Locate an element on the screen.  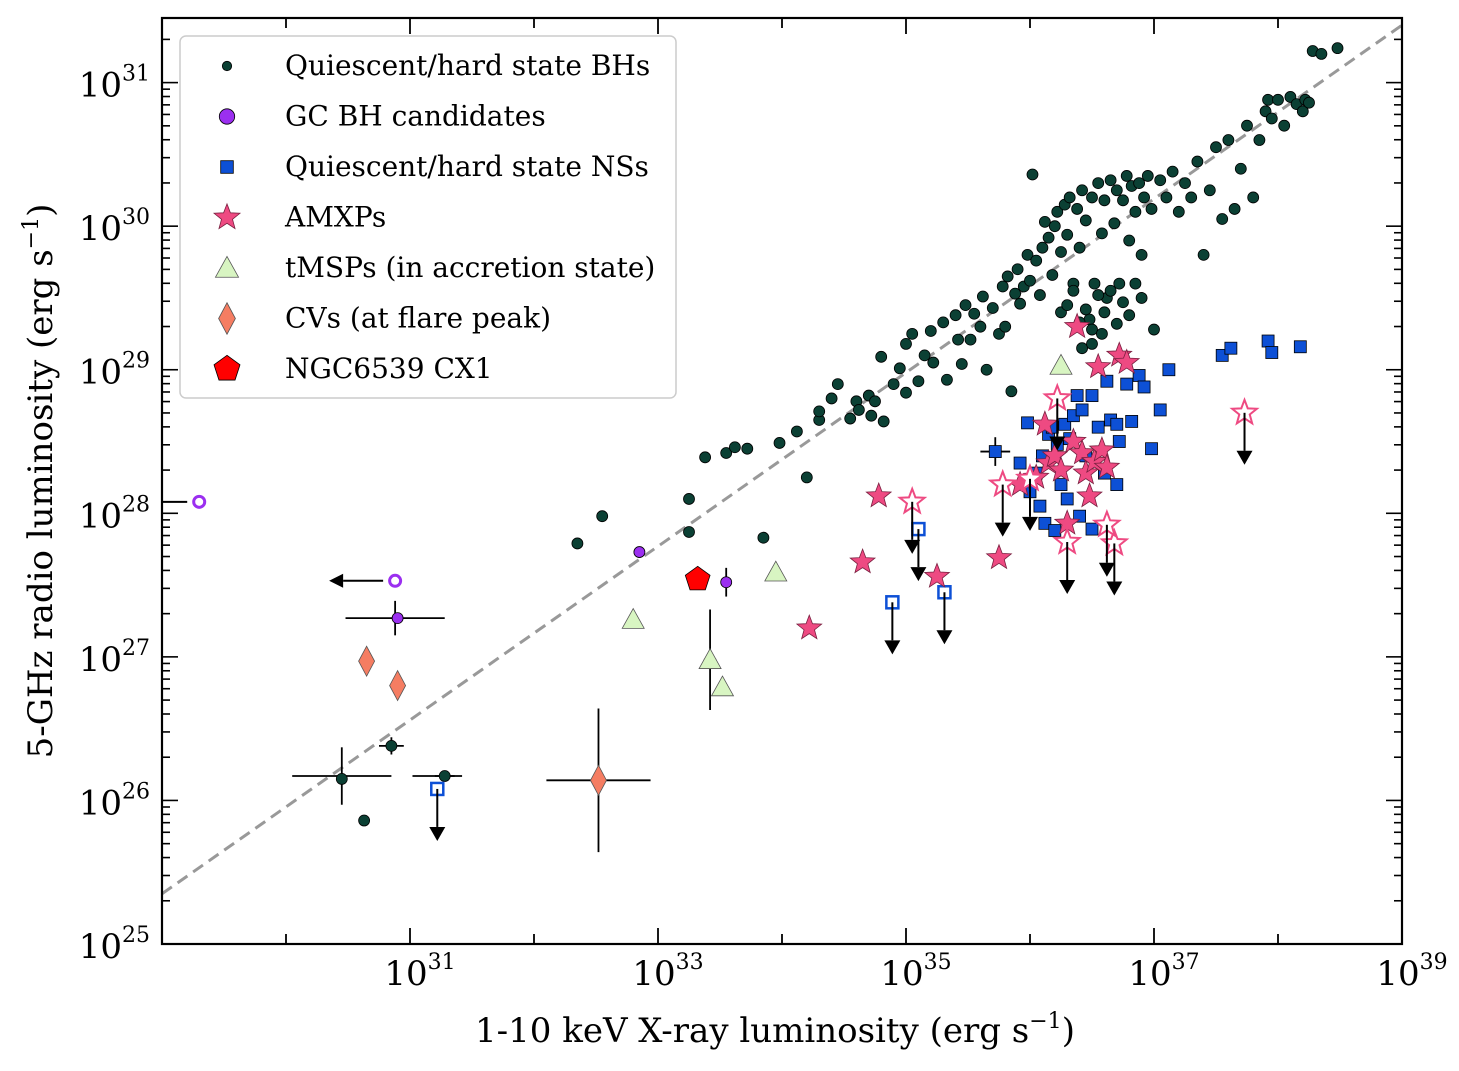
legend-label: Quiescent/hard state NSs is located at coordinates (467, 166).